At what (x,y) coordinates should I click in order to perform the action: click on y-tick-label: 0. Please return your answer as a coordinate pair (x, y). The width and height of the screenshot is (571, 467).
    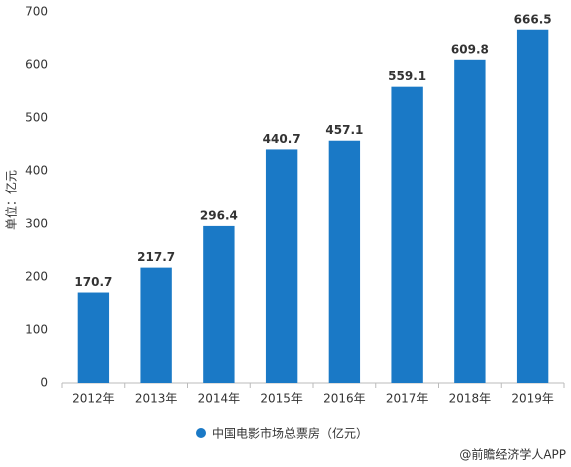
    Looking at the image, I should click on (44, 383).